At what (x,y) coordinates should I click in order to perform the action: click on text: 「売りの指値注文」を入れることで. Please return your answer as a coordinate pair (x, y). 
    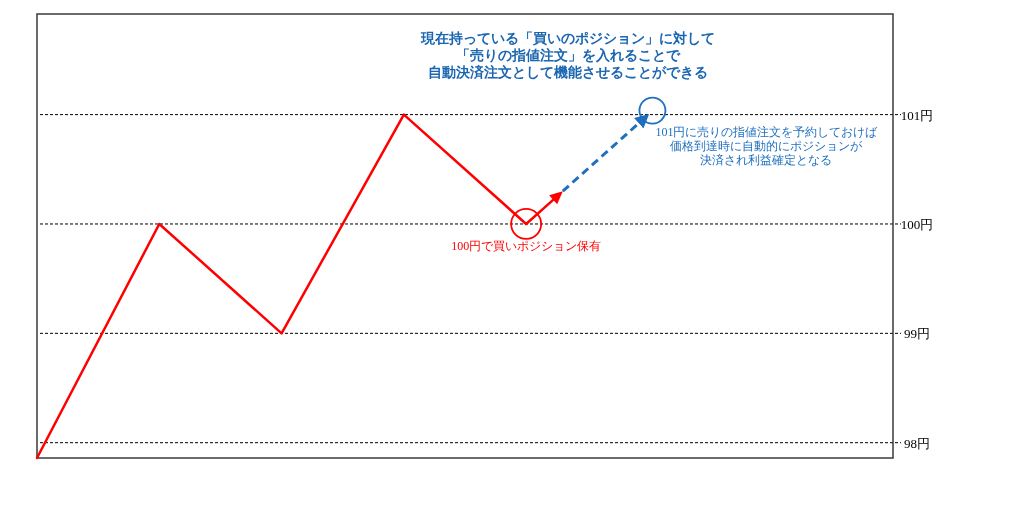
    Looking at the image, I should click on (568, 55).